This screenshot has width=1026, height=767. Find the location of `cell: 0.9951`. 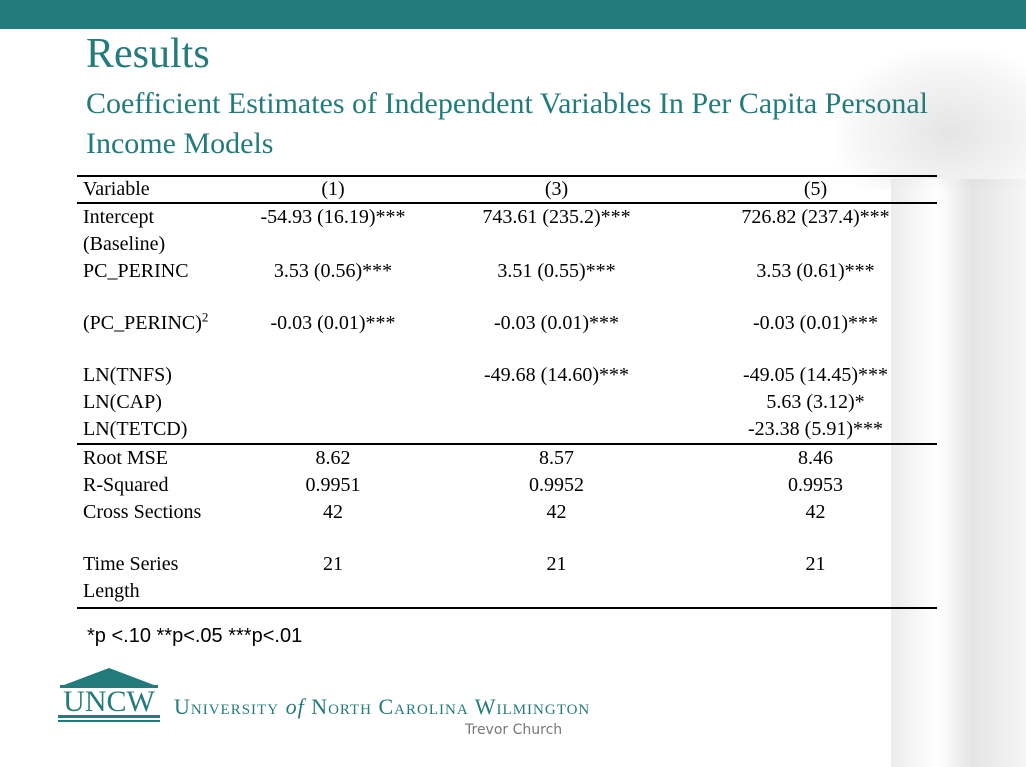

cell: 0.9951 is located at coordinates (333, 485).